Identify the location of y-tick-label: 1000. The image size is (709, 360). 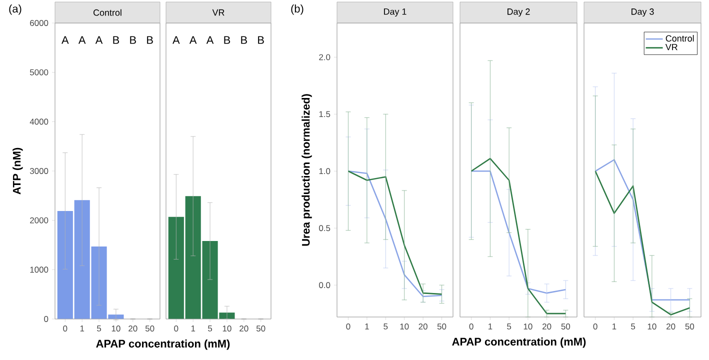
(39, 269).